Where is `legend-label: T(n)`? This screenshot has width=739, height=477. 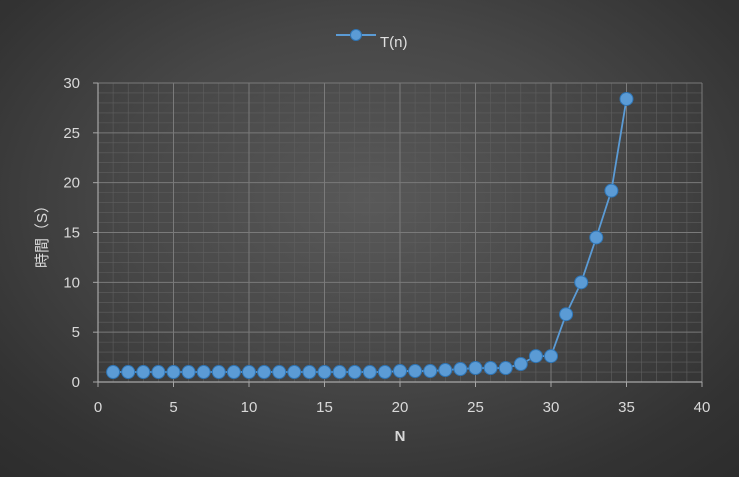
legend-label: T(n) is located at coordinates (394, 42).